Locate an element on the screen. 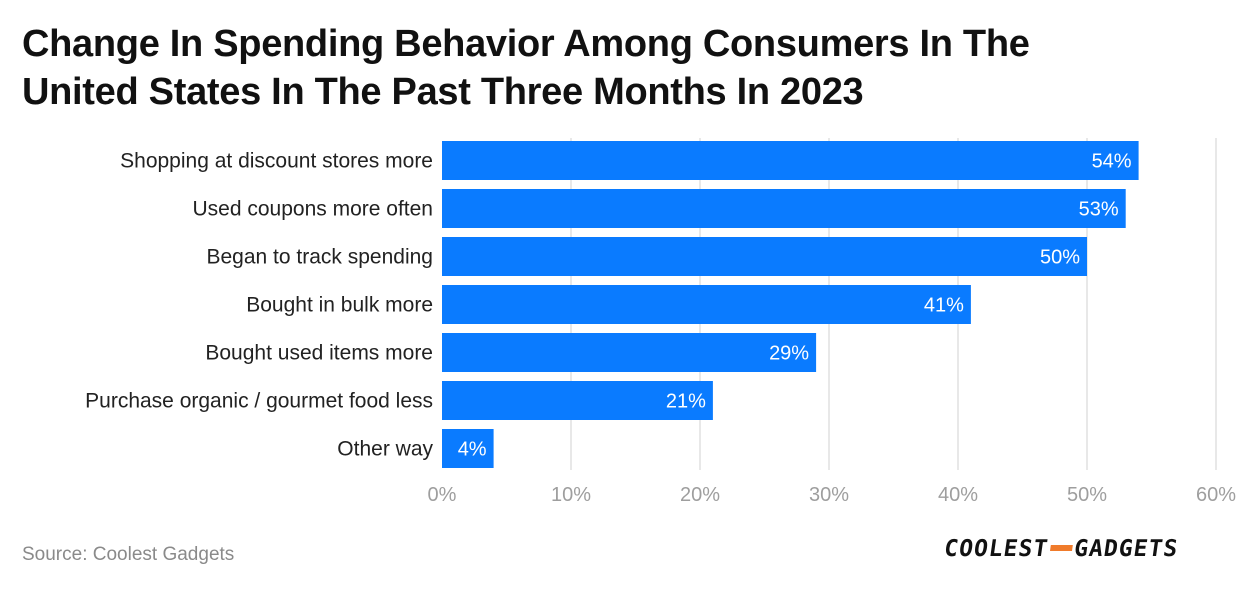 The image size is (1240, 590). bar-value-label: 41% is located at coordinates (944, 306).